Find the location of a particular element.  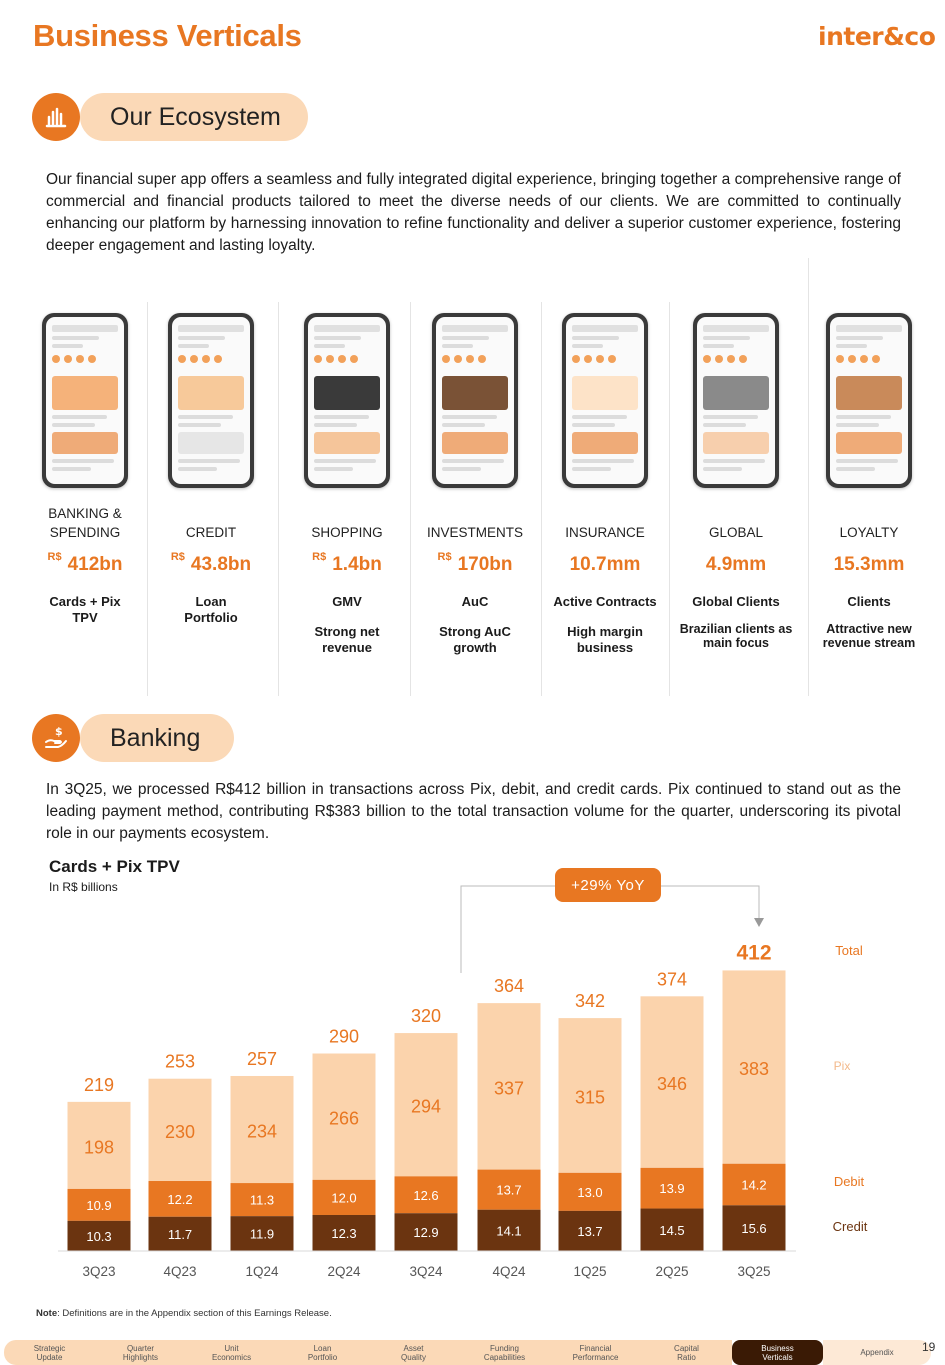

pix-value-label: 234 is located at coordinates (262, 1132).